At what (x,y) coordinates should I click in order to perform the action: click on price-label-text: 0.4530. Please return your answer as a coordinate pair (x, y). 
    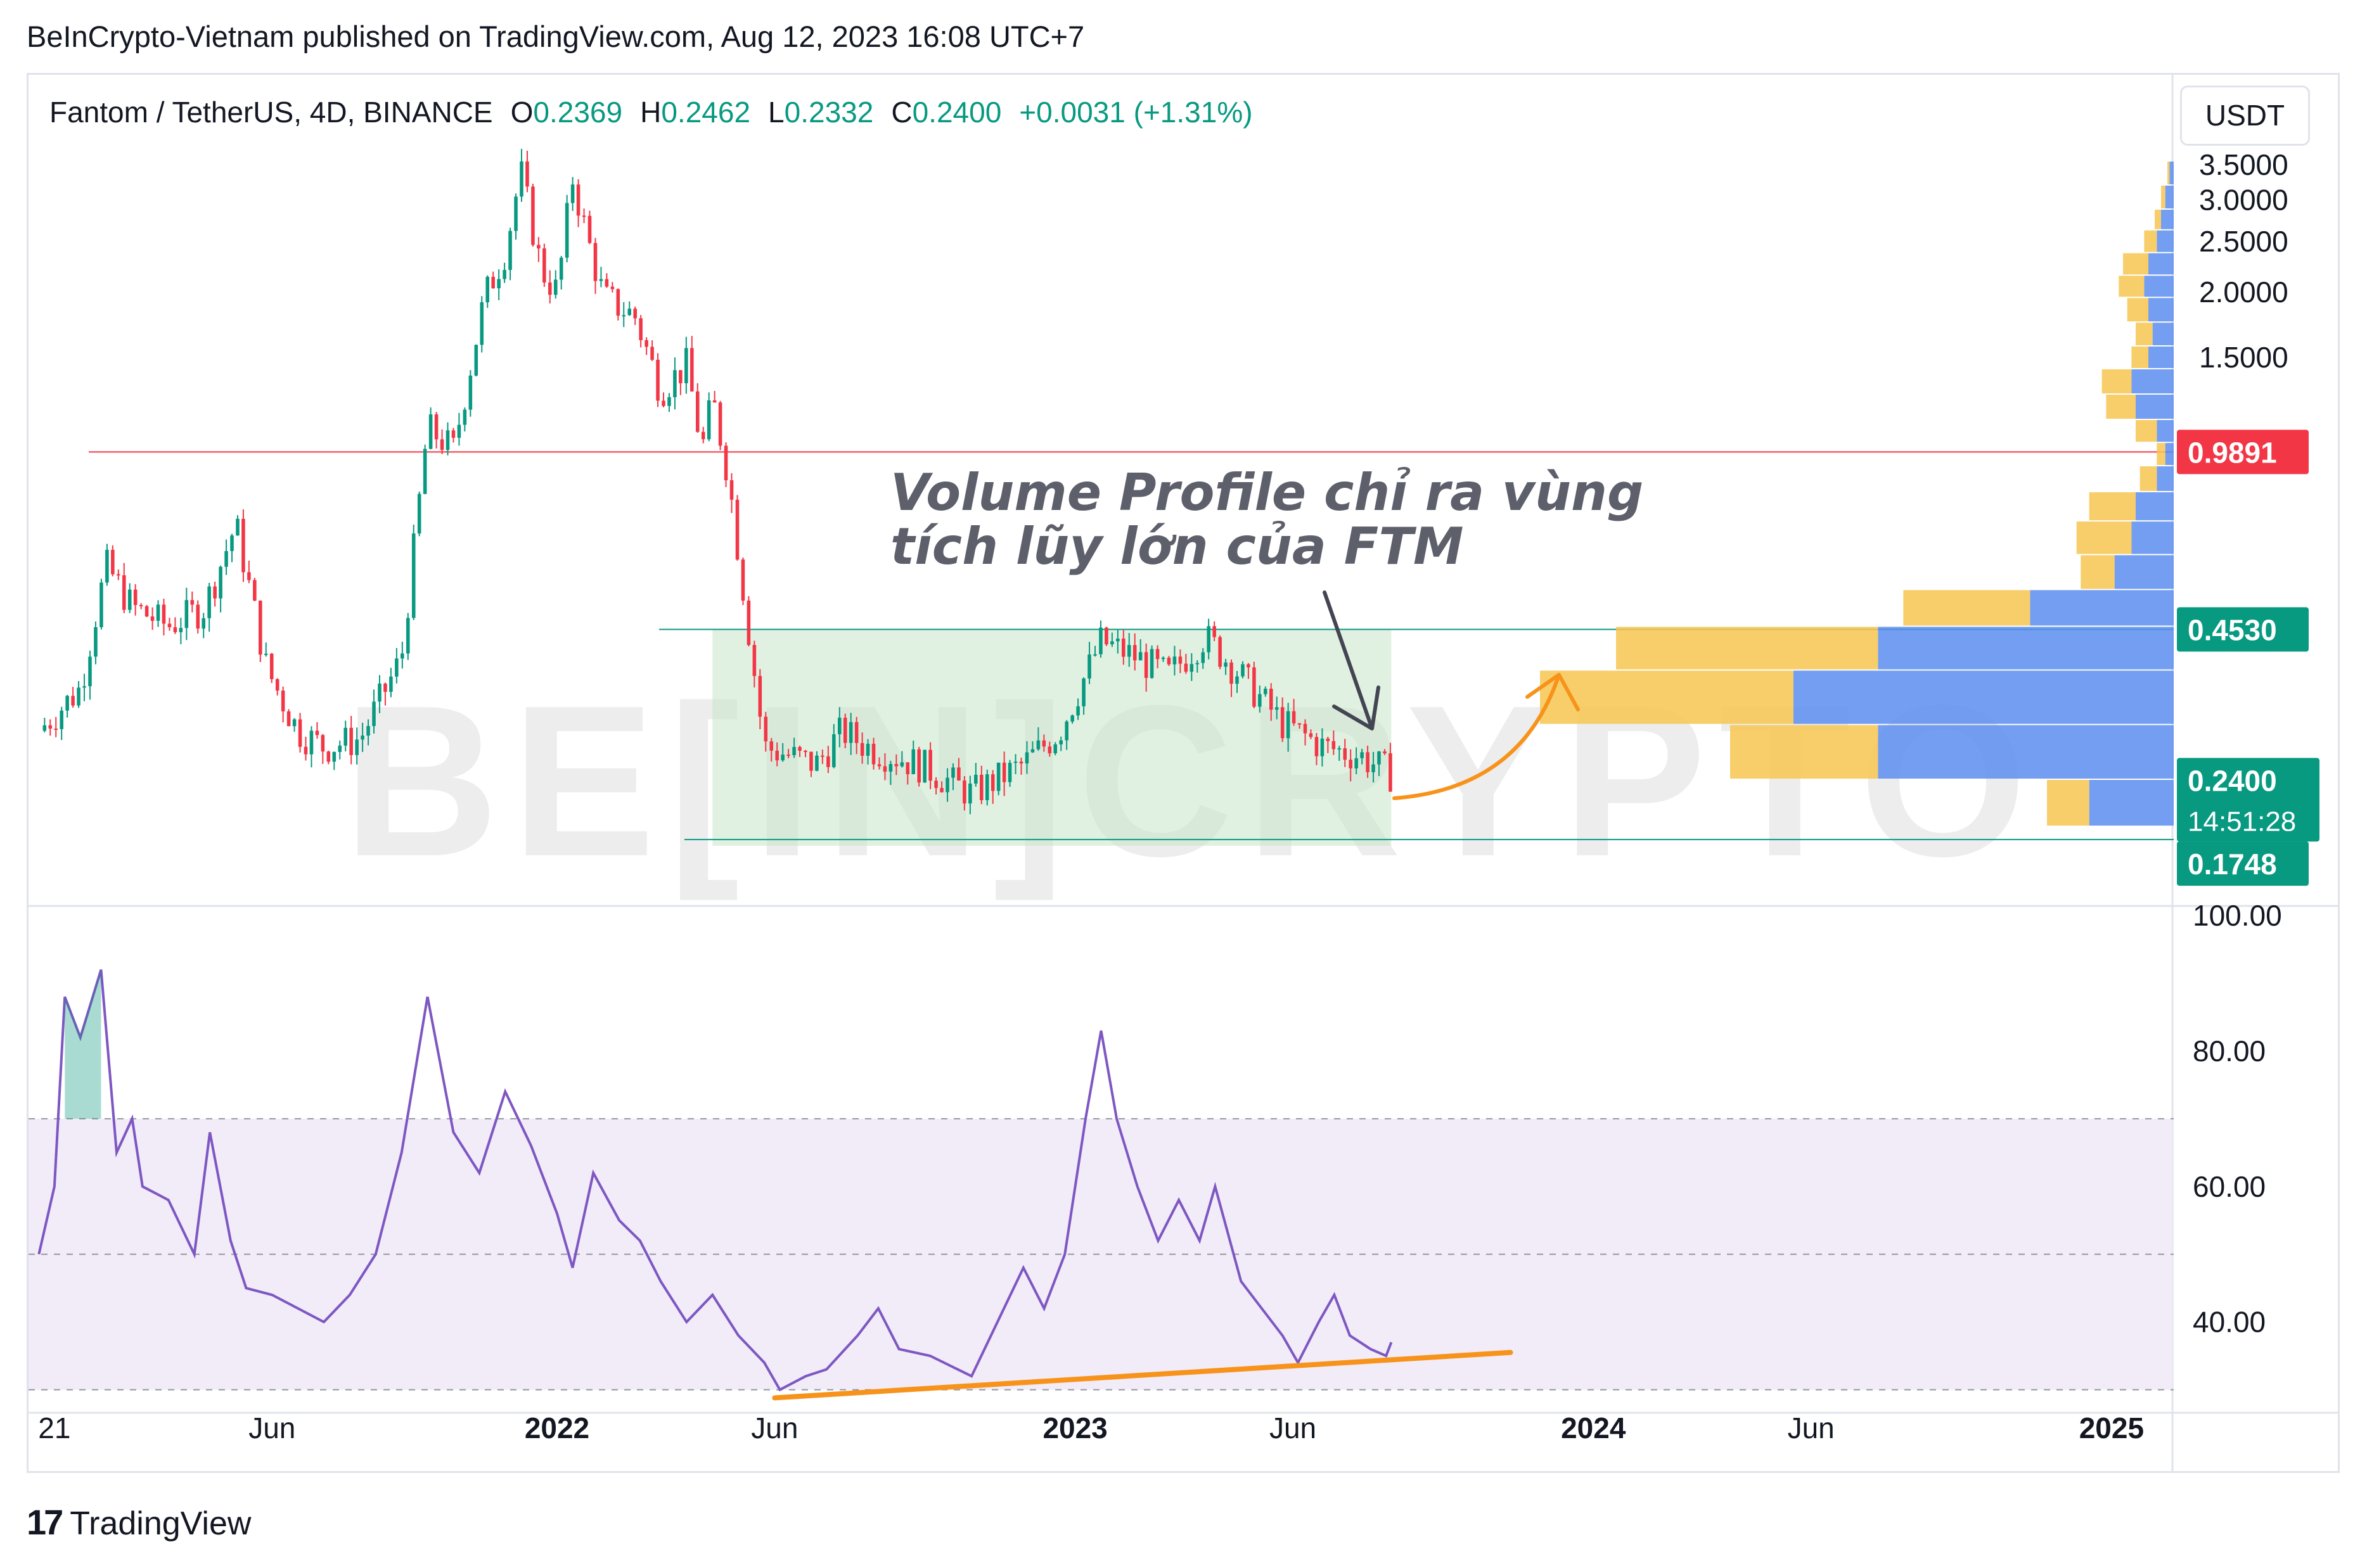
    Looking at the image, I should click on (2233, 630).